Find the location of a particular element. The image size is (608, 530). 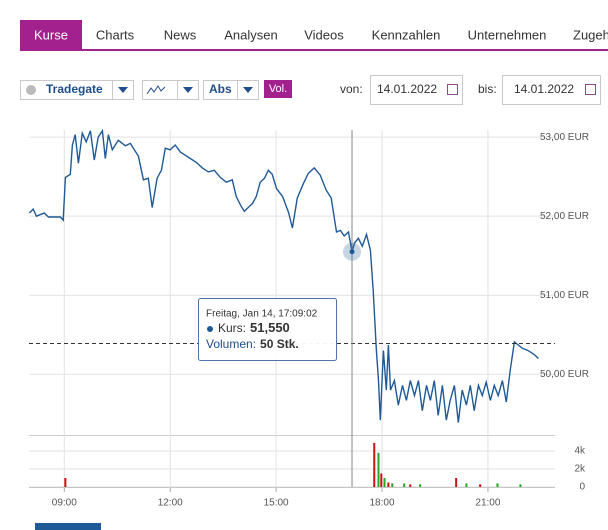

y-tick-label: 52,00 EUR is located at coordinates (564, 216).